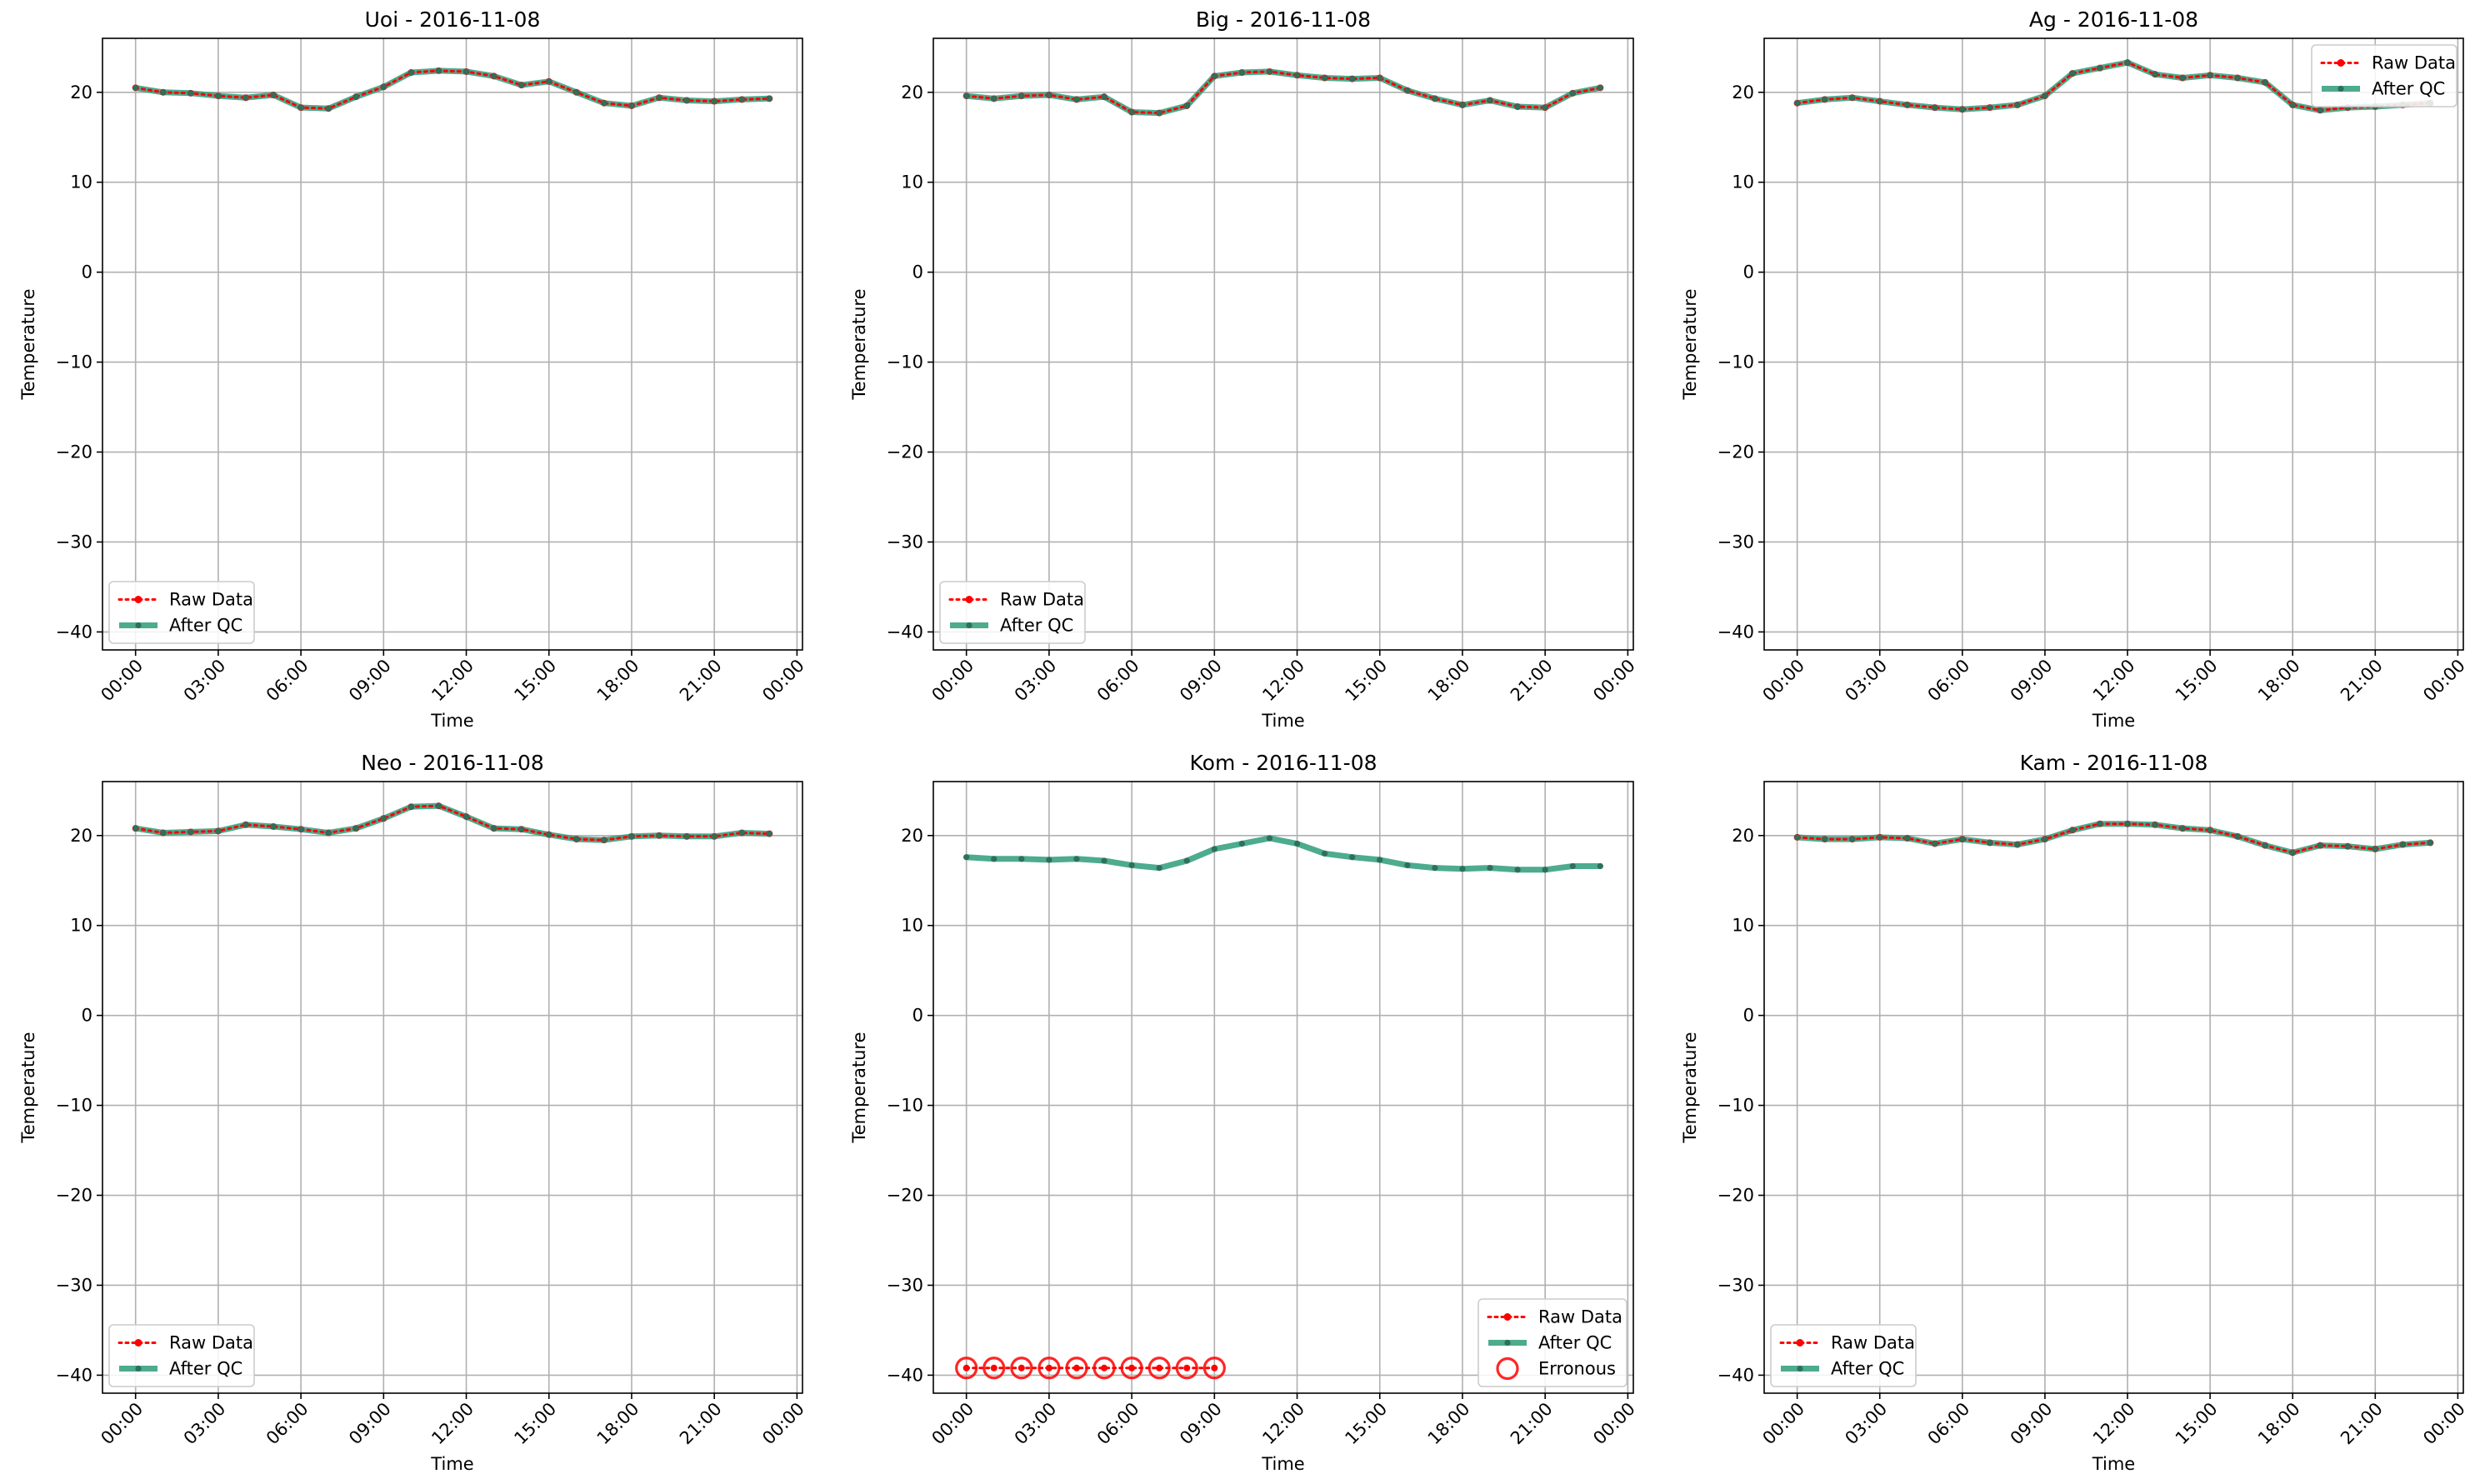 Image resolution: width=2485 pixels, height=1484 pixels. I want to click on y-axis-label: Temperature, so click(28, 344).